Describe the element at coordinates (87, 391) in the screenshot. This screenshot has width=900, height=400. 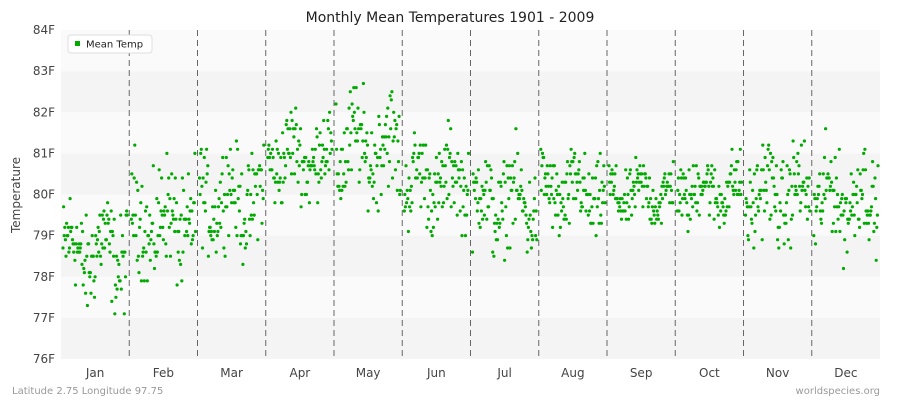
I see `footer-location: Latitude 2.75 Longitude 97.75` at that location.